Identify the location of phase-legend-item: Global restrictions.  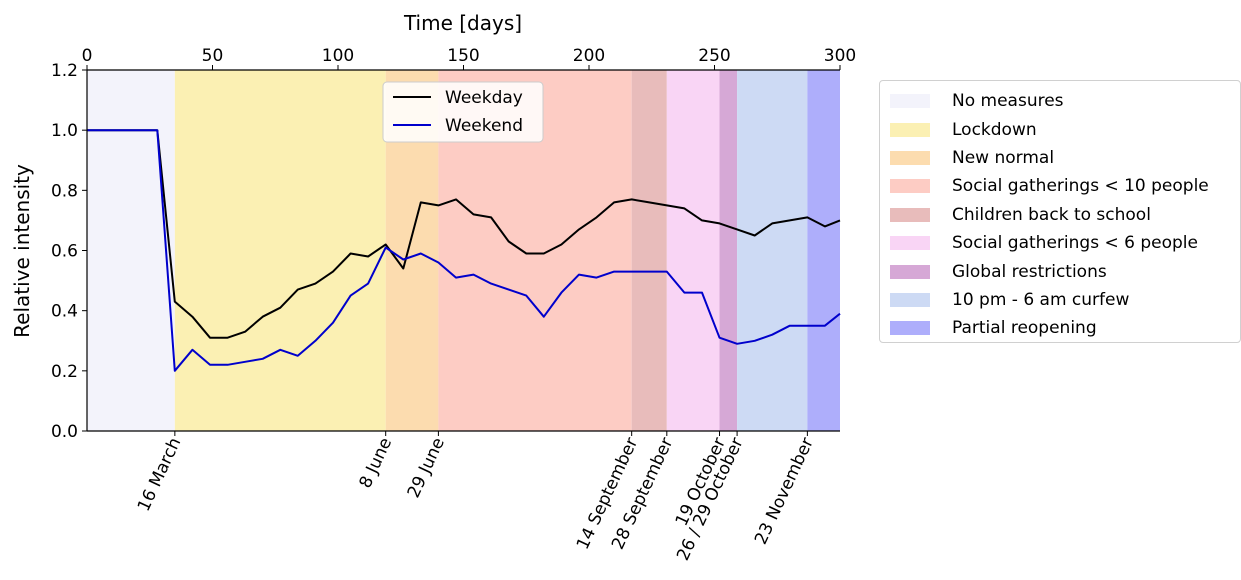
(1065, 271).